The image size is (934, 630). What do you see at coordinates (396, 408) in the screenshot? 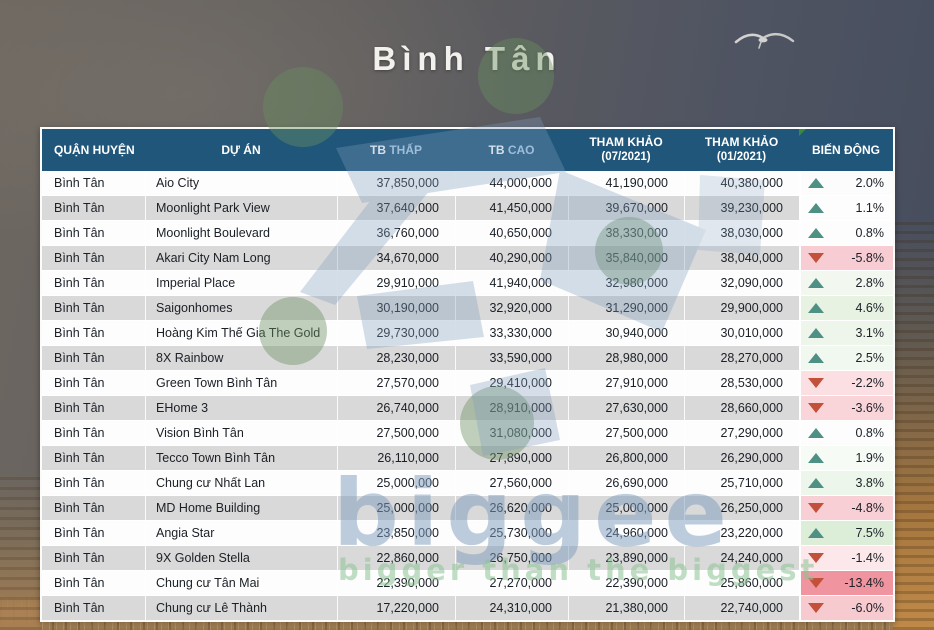
I see `tb-thap-cell: 26,740,000` at bounding box center [396, 408].